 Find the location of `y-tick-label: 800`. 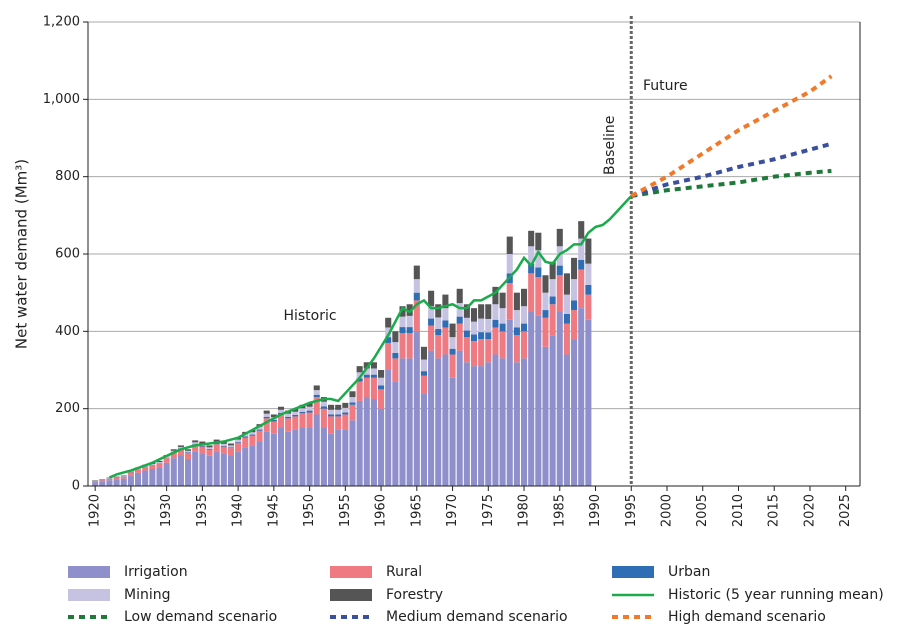

y-tick-label: 800 is located at coordinates (67, 176).